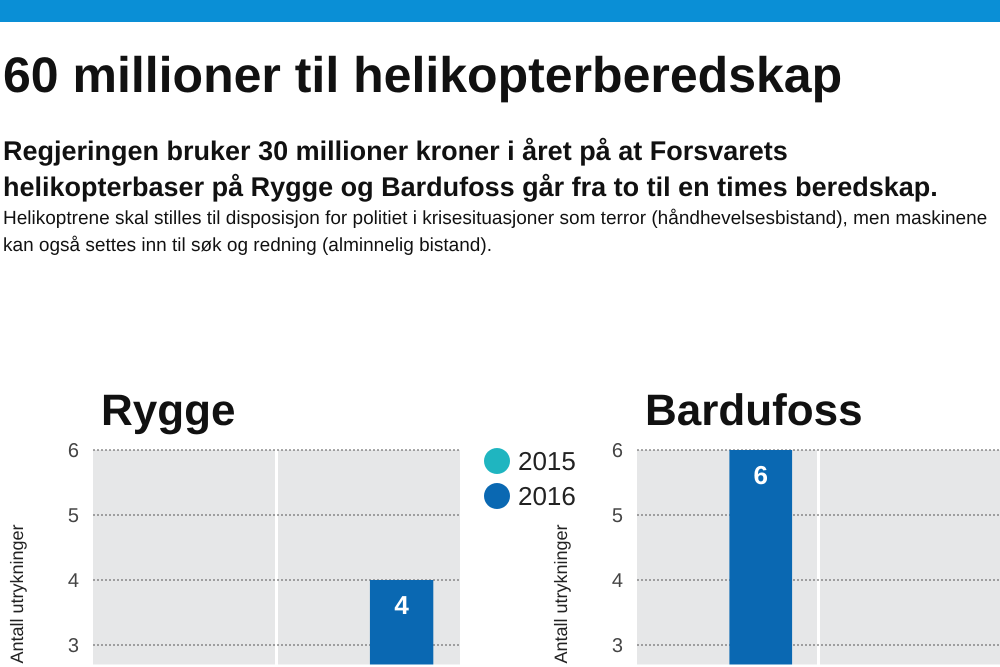 The width and height of the screenshot is (1000, 667). I want to click on text: Regjeringen bruker 30 millioner kroner i året på at Forsvarets helikopterbaser på Rygge og Bardufoss går fra to til en times beredskap., so click(470, 169).